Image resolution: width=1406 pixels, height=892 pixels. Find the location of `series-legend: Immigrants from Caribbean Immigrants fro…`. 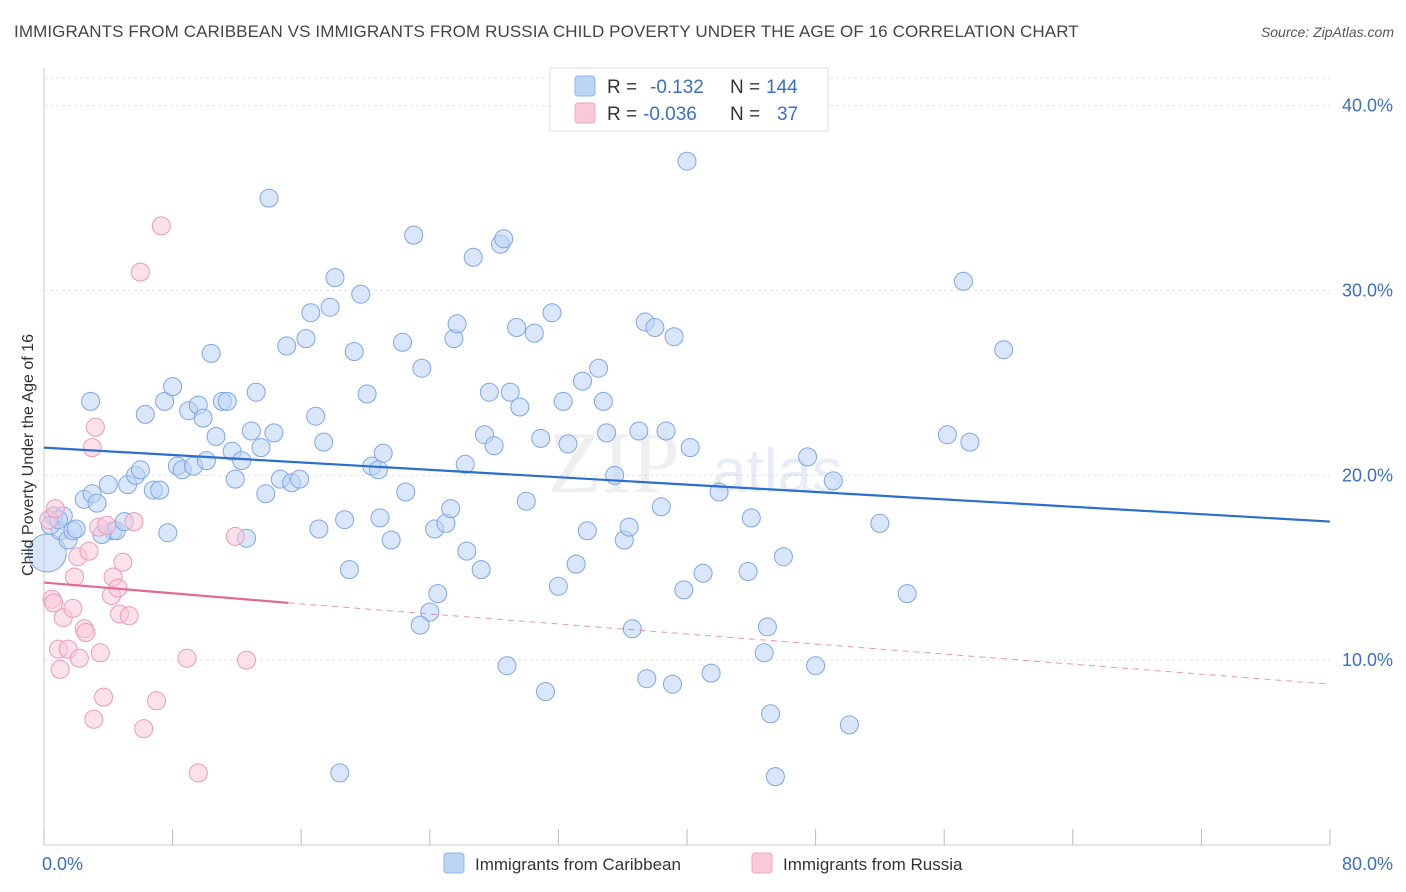

series-legend: Immigrants from Caribbean Immigrants fro… is located at coordinates (703, 863).